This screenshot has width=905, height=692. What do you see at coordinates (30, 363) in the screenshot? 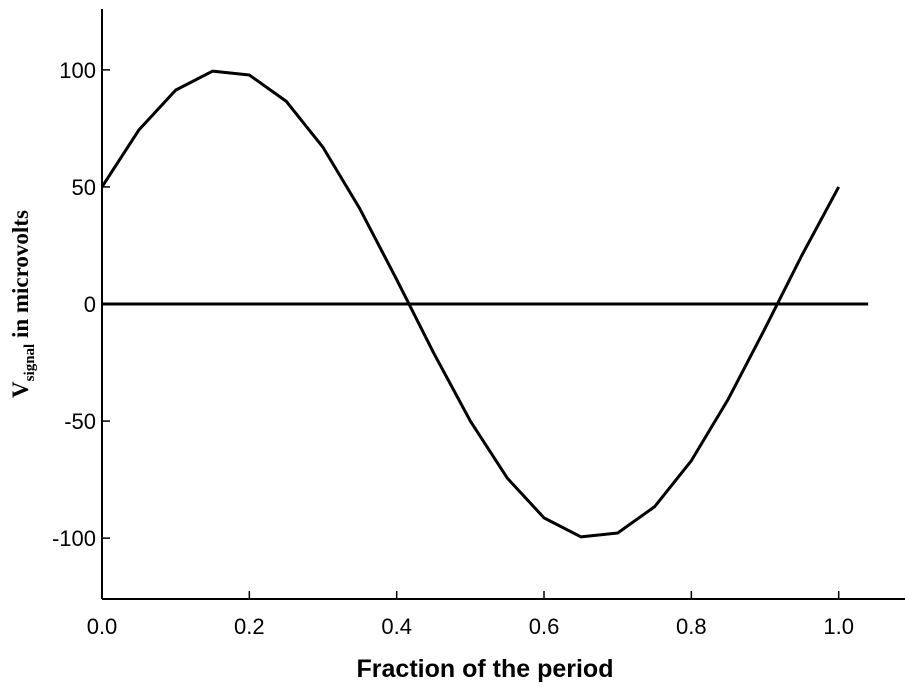
I see `y-title-subscript: signal` at bounding box center [30, 363].